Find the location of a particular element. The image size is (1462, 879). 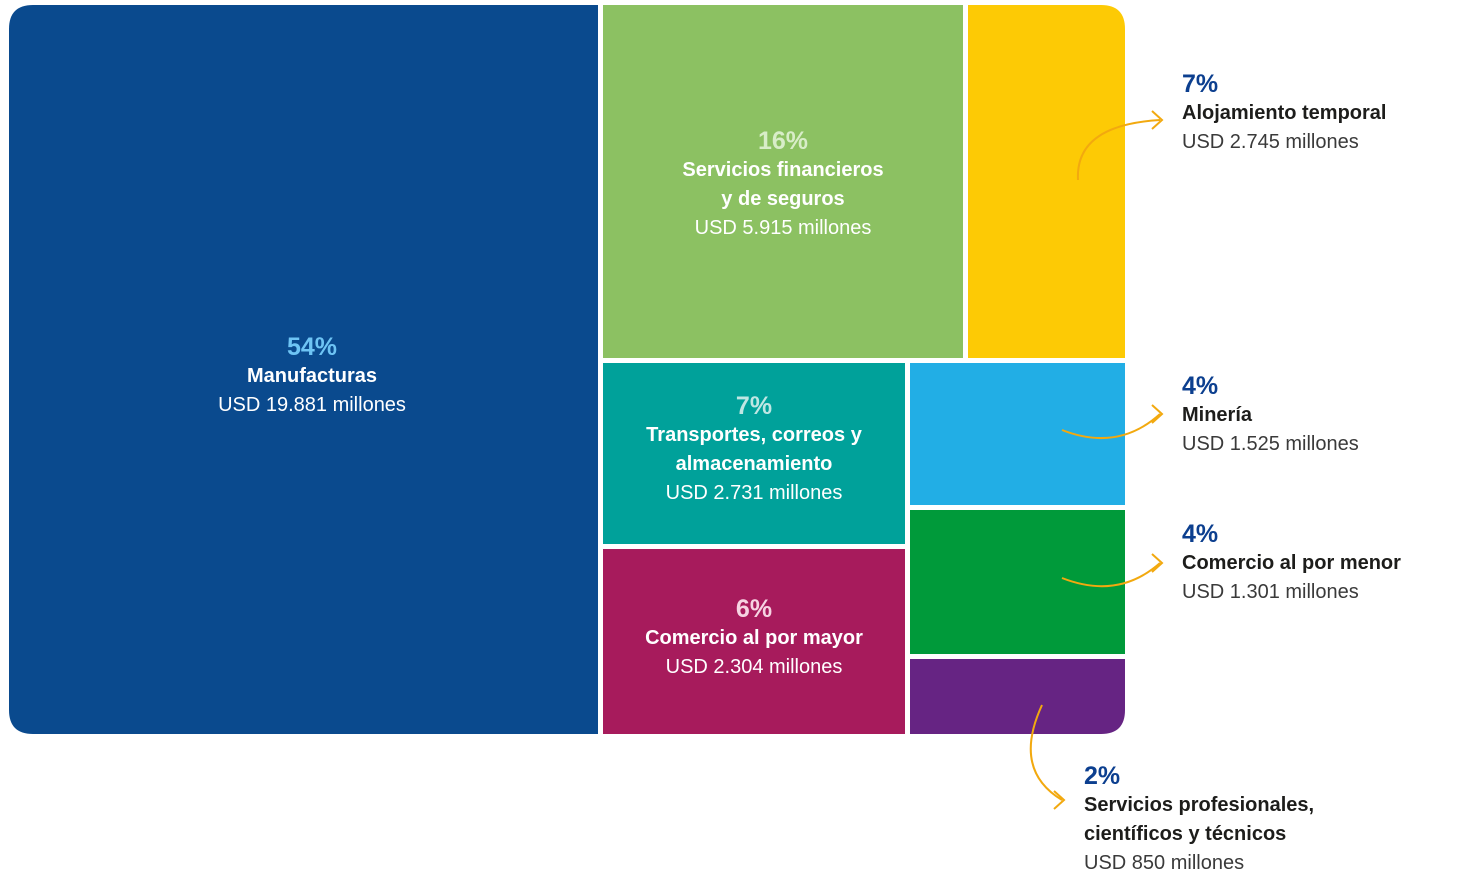

tile-mineria is located at coordinates (1017, 434).